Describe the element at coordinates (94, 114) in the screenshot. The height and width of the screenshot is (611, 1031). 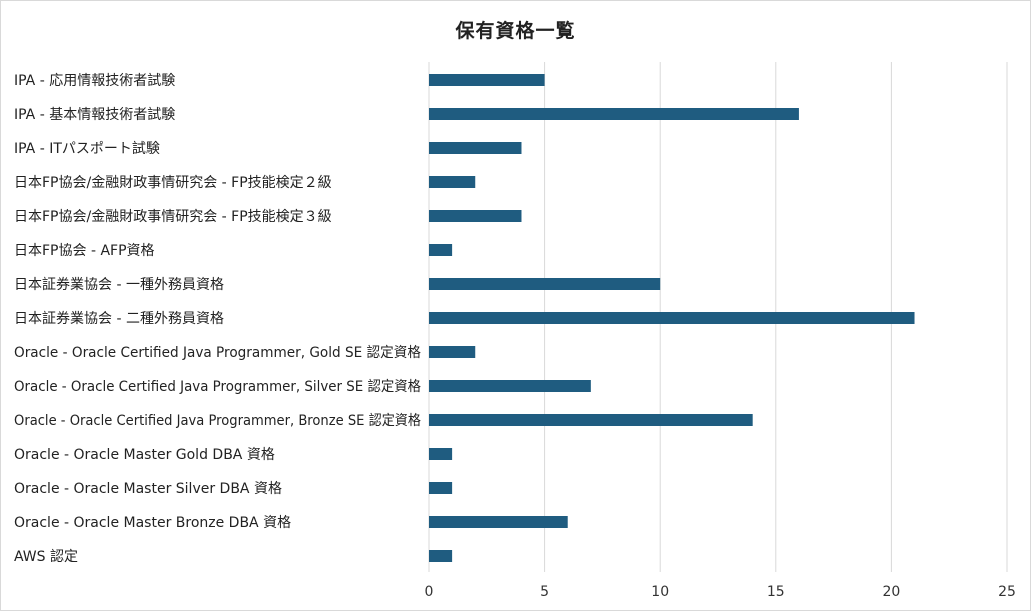
I see `category-label: IPA - 基本情報技術者試験` at that location.